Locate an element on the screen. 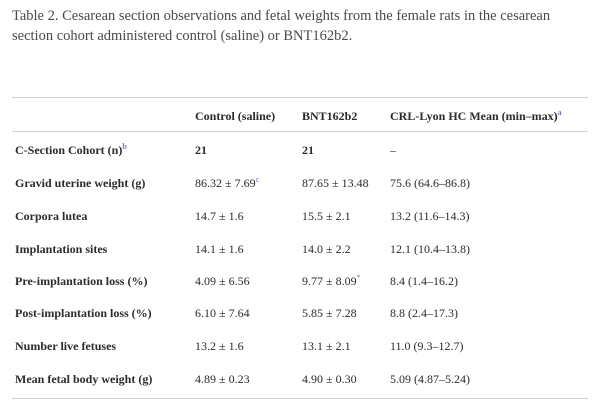 Image resolution: width=600 pixels, height=407 pixels. cell-control: 14.1 ± 1.6 is located at coordinates (219, 249).